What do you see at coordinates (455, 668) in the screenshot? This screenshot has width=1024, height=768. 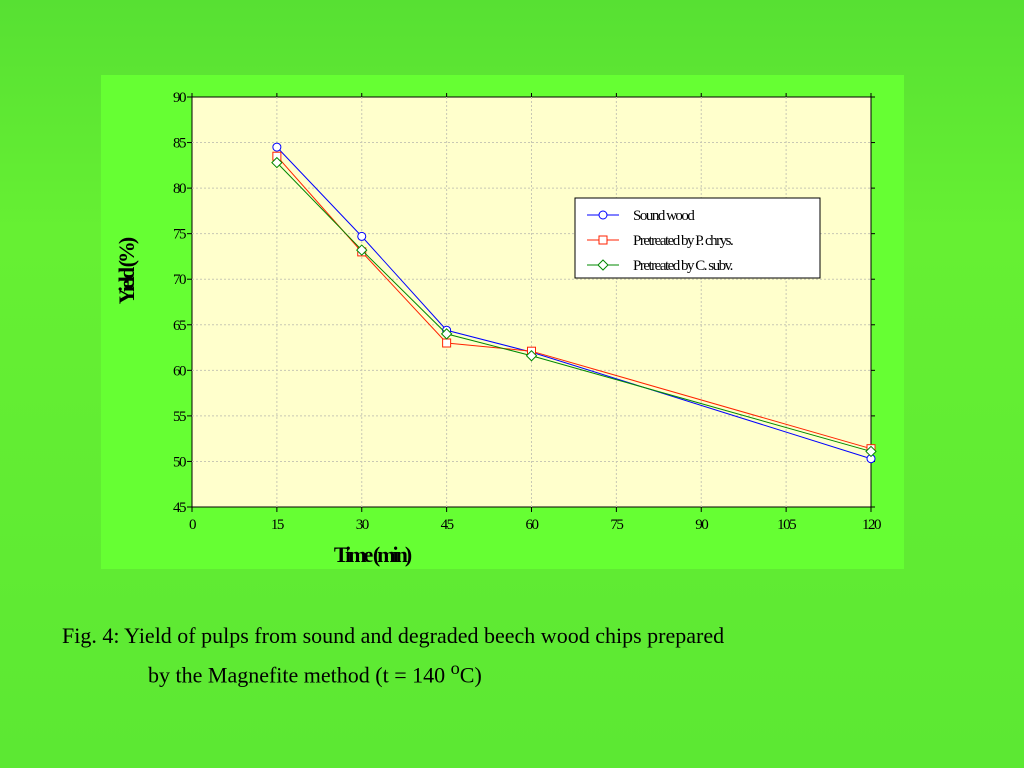 I see `caption-degree-superscript: o` at bounding box center [455, 668].